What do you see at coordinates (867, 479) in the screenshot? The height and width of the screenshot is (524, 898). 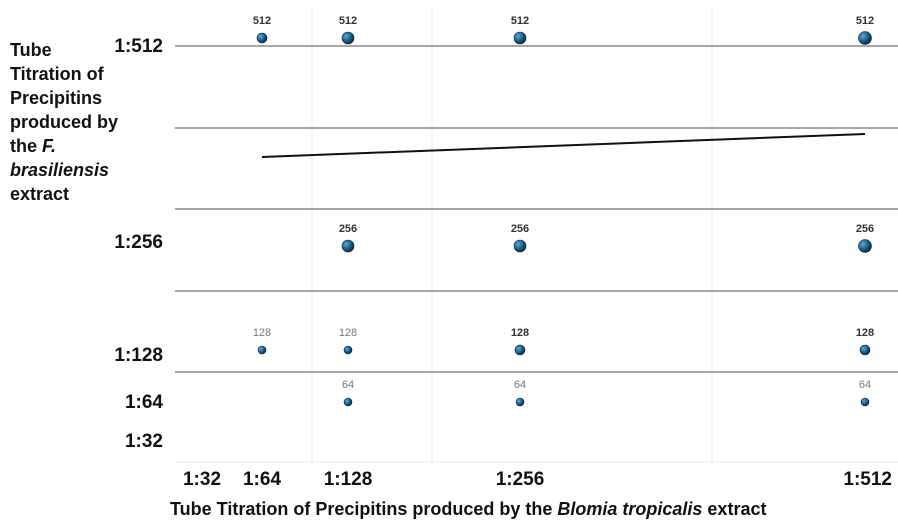 I see `x-tick-label: 1:512` at bounding box center [867, 479].